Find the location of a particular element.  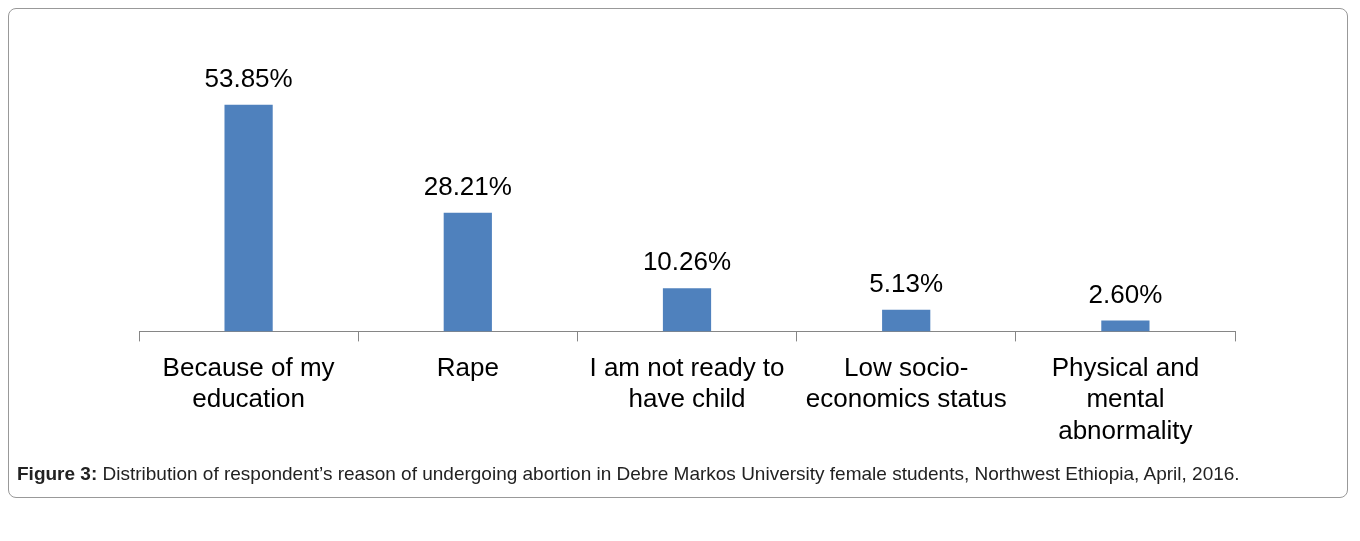

x-tick-label: Rape is located at coordinates (467, 367).